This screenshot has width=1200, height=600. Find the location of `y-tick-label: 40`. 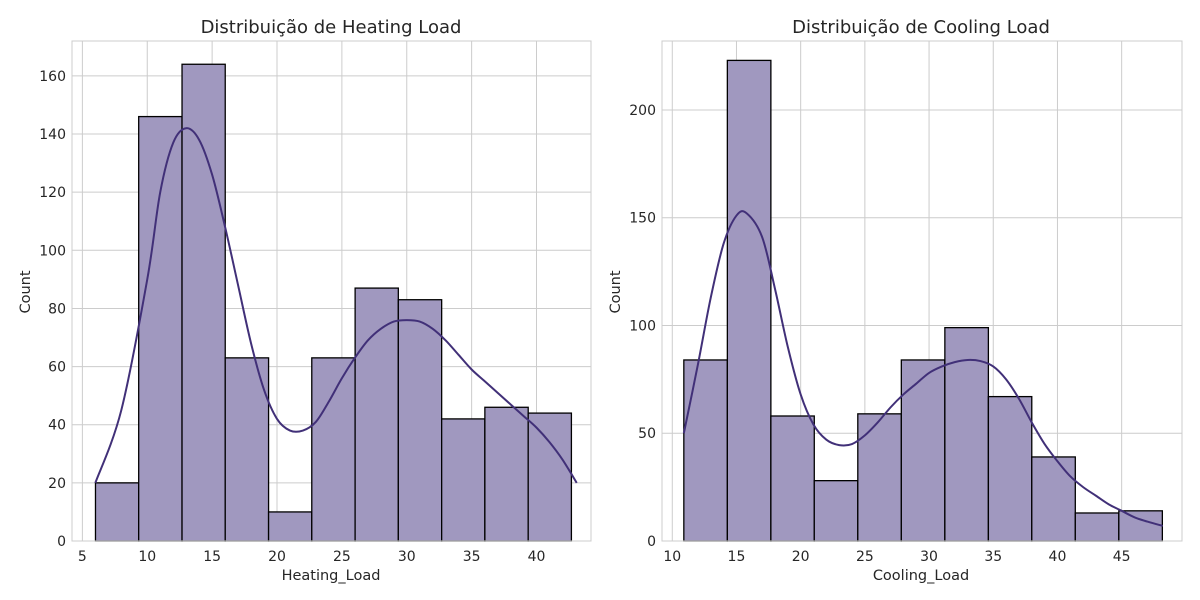

y-tick-label: 40 is located at coordinates (57, 426).